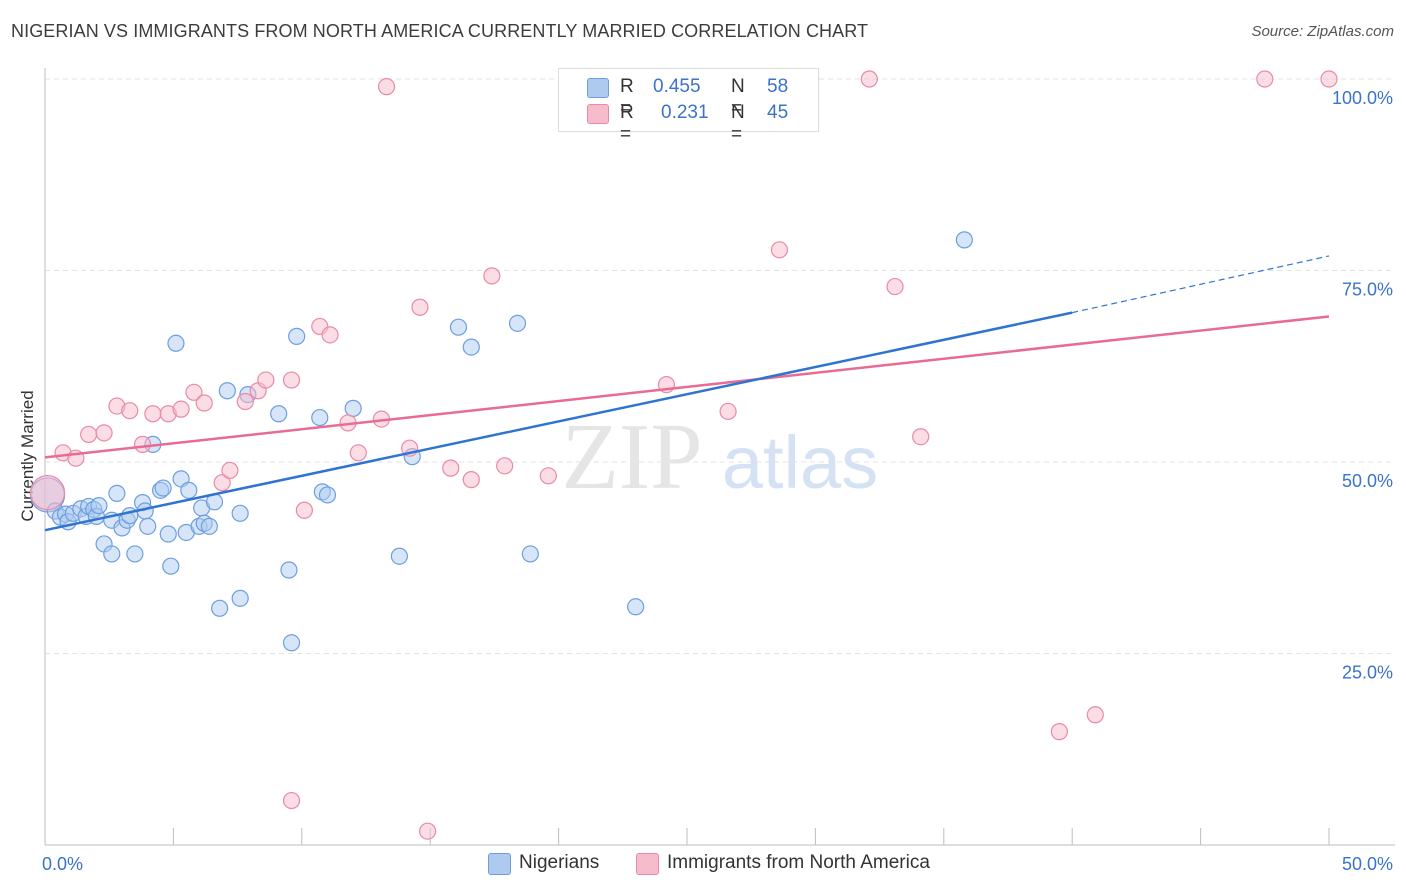  Describe the element at coordinates (62, 864) in the screenshot. I see `x-tick-label: 0.0%` at that location.